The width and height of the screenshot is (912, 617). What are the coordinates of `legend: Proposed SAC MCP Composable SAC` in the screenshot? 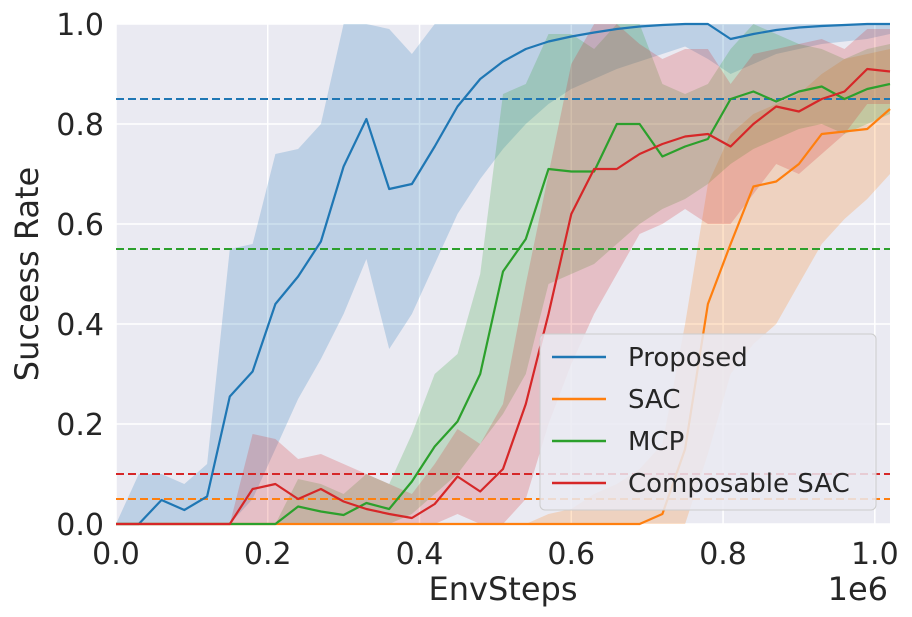 It's located at (708, 422).